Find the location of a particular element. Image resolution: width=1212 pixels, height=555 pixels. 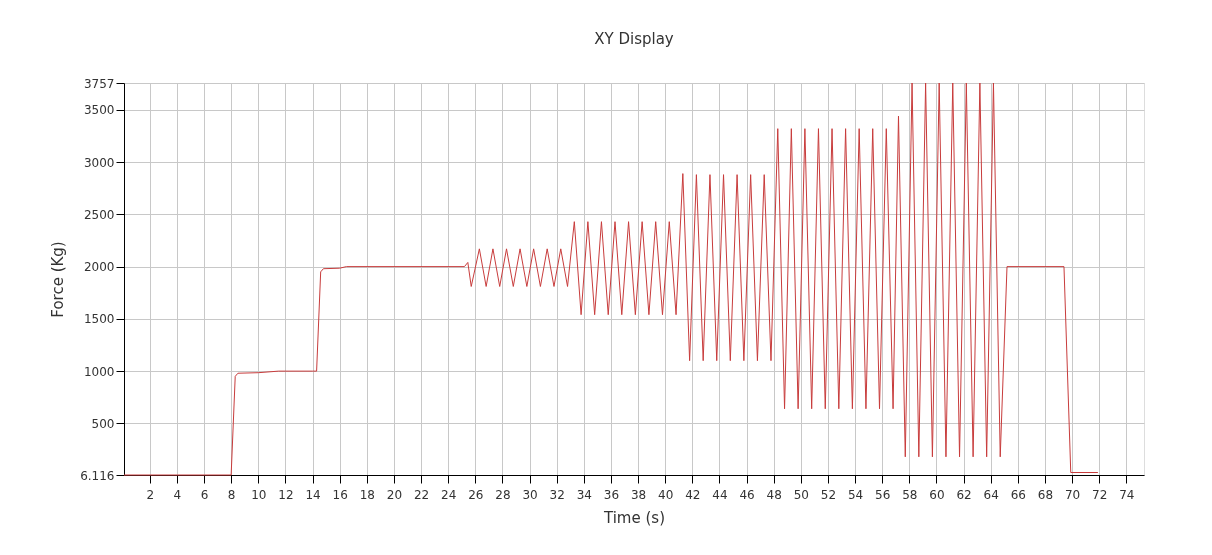

x-tick-label: 42 is located at coordinates (693, 494).